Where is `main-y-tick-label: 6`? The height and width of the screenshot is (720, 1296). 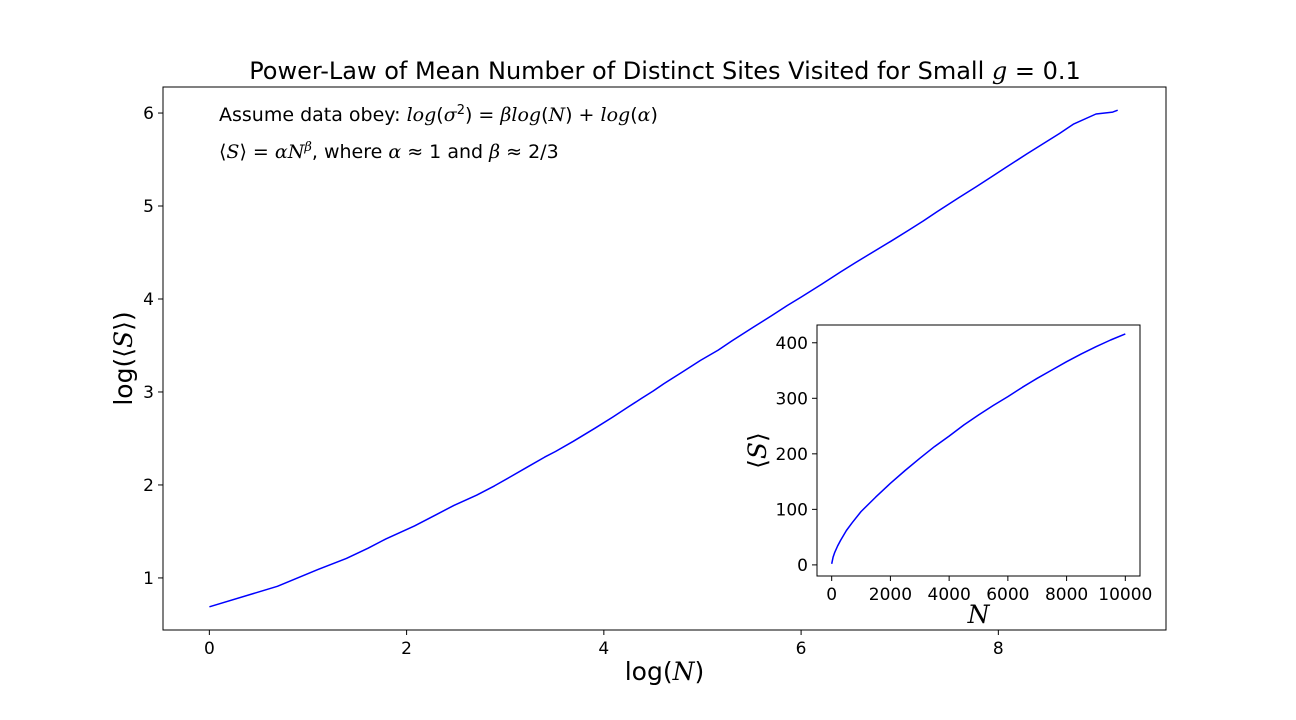 main-y-tick-label: 6 is located at coordinates (148, 114).